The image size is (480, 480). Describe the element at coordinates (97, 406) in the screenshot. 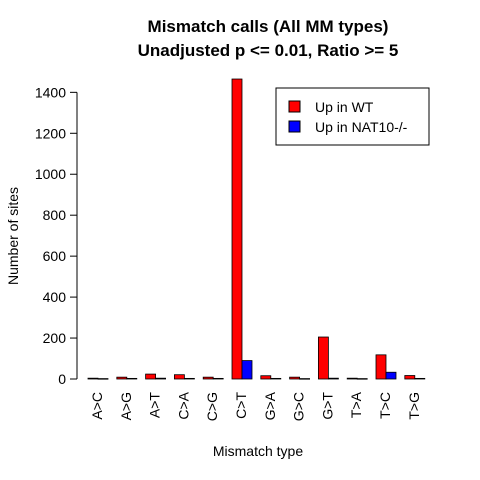

I see `x-tick-label: A>C` at that location.